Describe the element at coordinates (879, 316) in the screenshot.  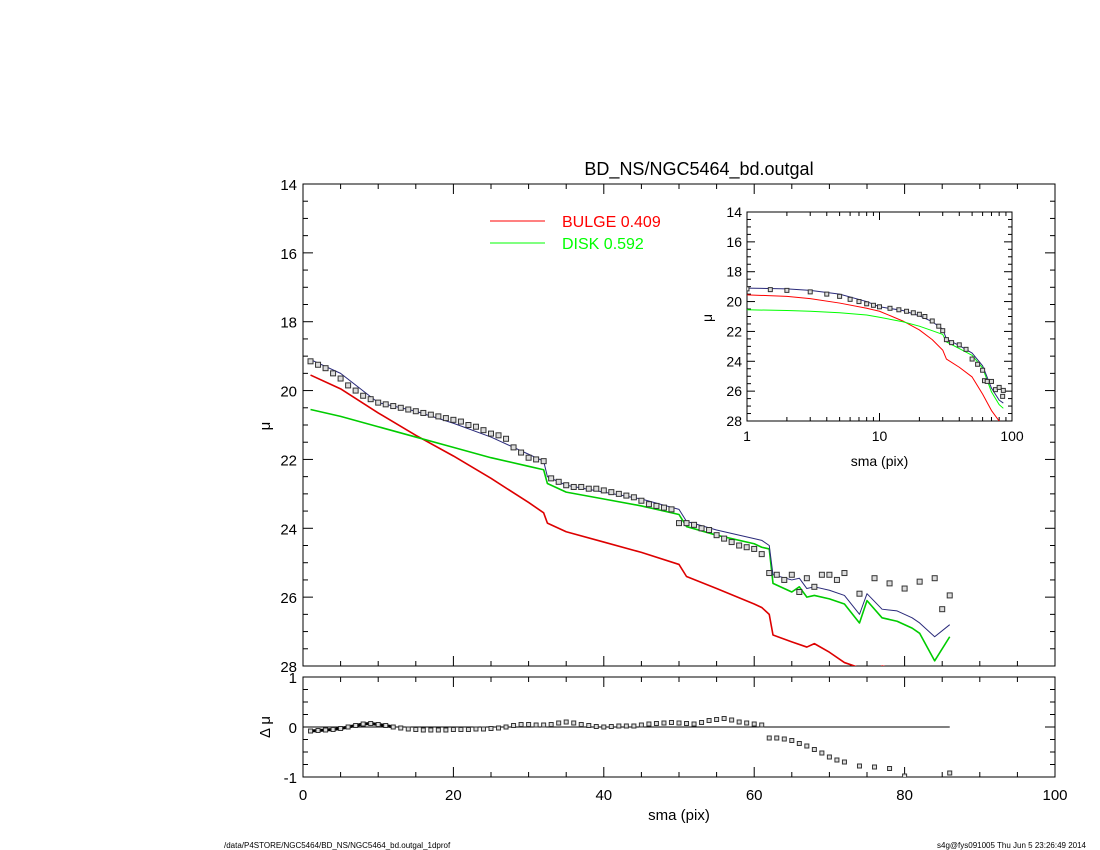
I see `inset-plot-frame` at that location.